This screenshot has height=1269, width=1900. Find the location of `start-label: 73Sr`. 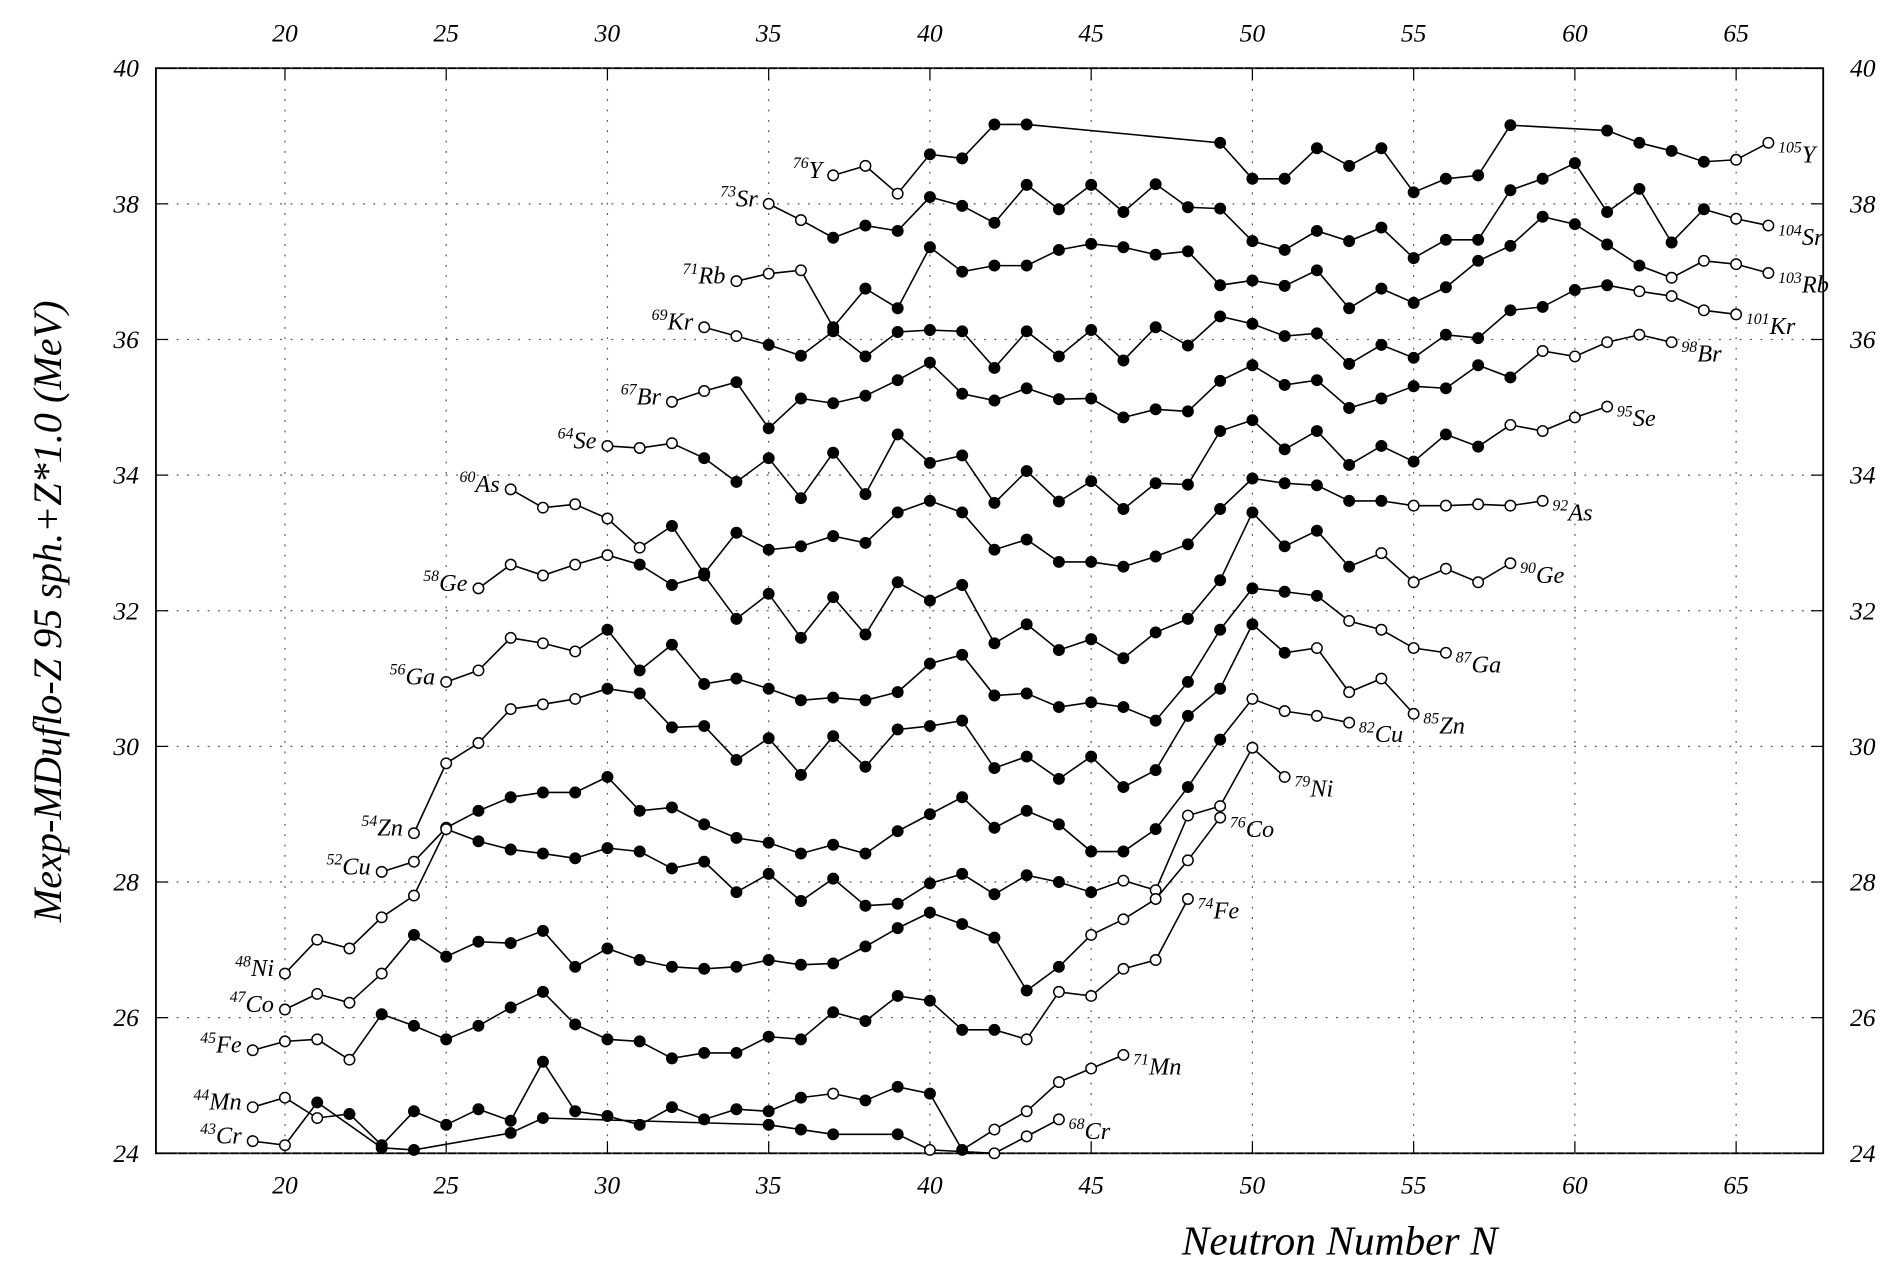

start-label: 73Sr is located at coordinates (739, 198).